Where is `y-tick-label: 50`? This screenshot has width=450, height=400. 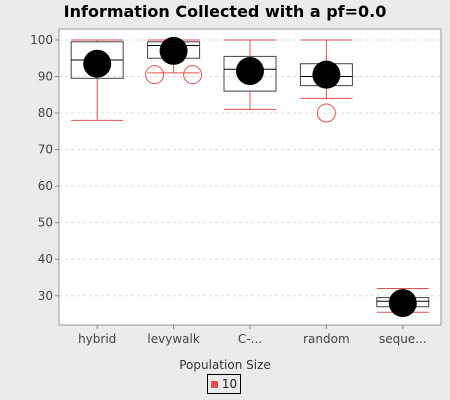 y-tick-label: 50 is located at coordinates (45, 223).